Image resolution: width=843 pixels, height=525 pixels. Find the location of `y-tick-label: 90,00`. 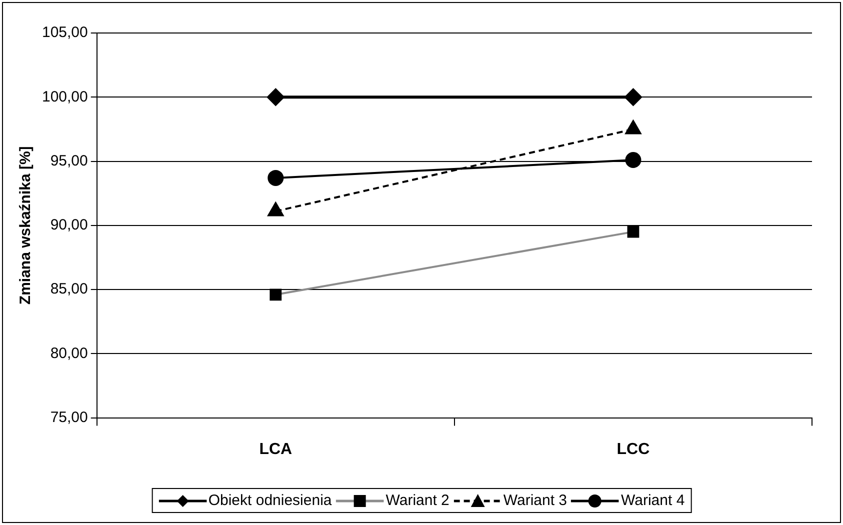

y-tick-label: 90,00 is located at coordinates (69, 225).